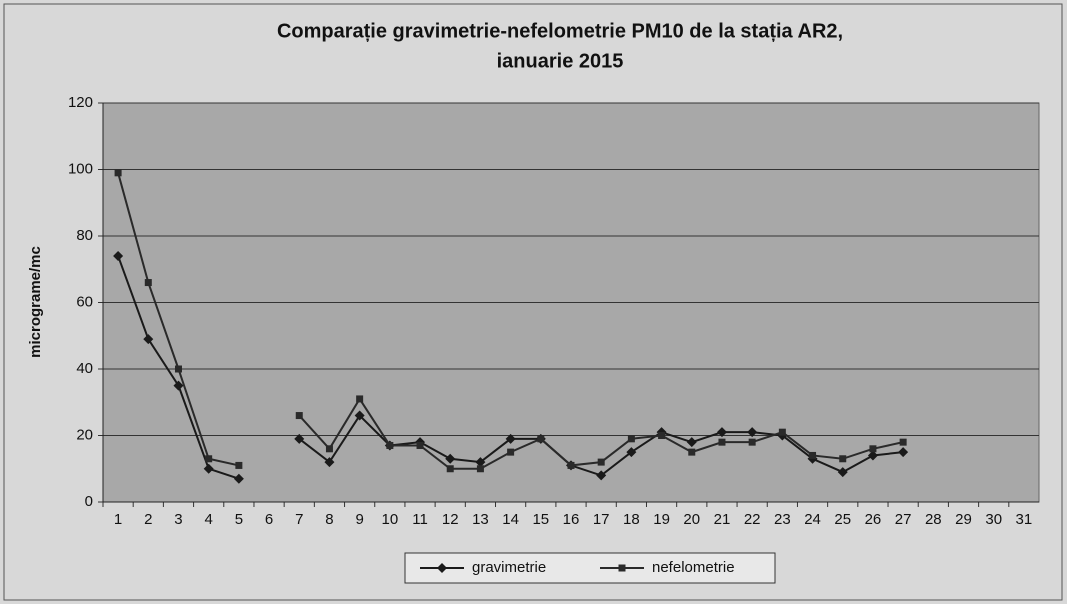 The height and width of the screenshot is (604, 1067). What do you see at coordinates (693, 567) in the screenshot?
I see `legend-label: nefelometrie` at bounding box center [693, 567].